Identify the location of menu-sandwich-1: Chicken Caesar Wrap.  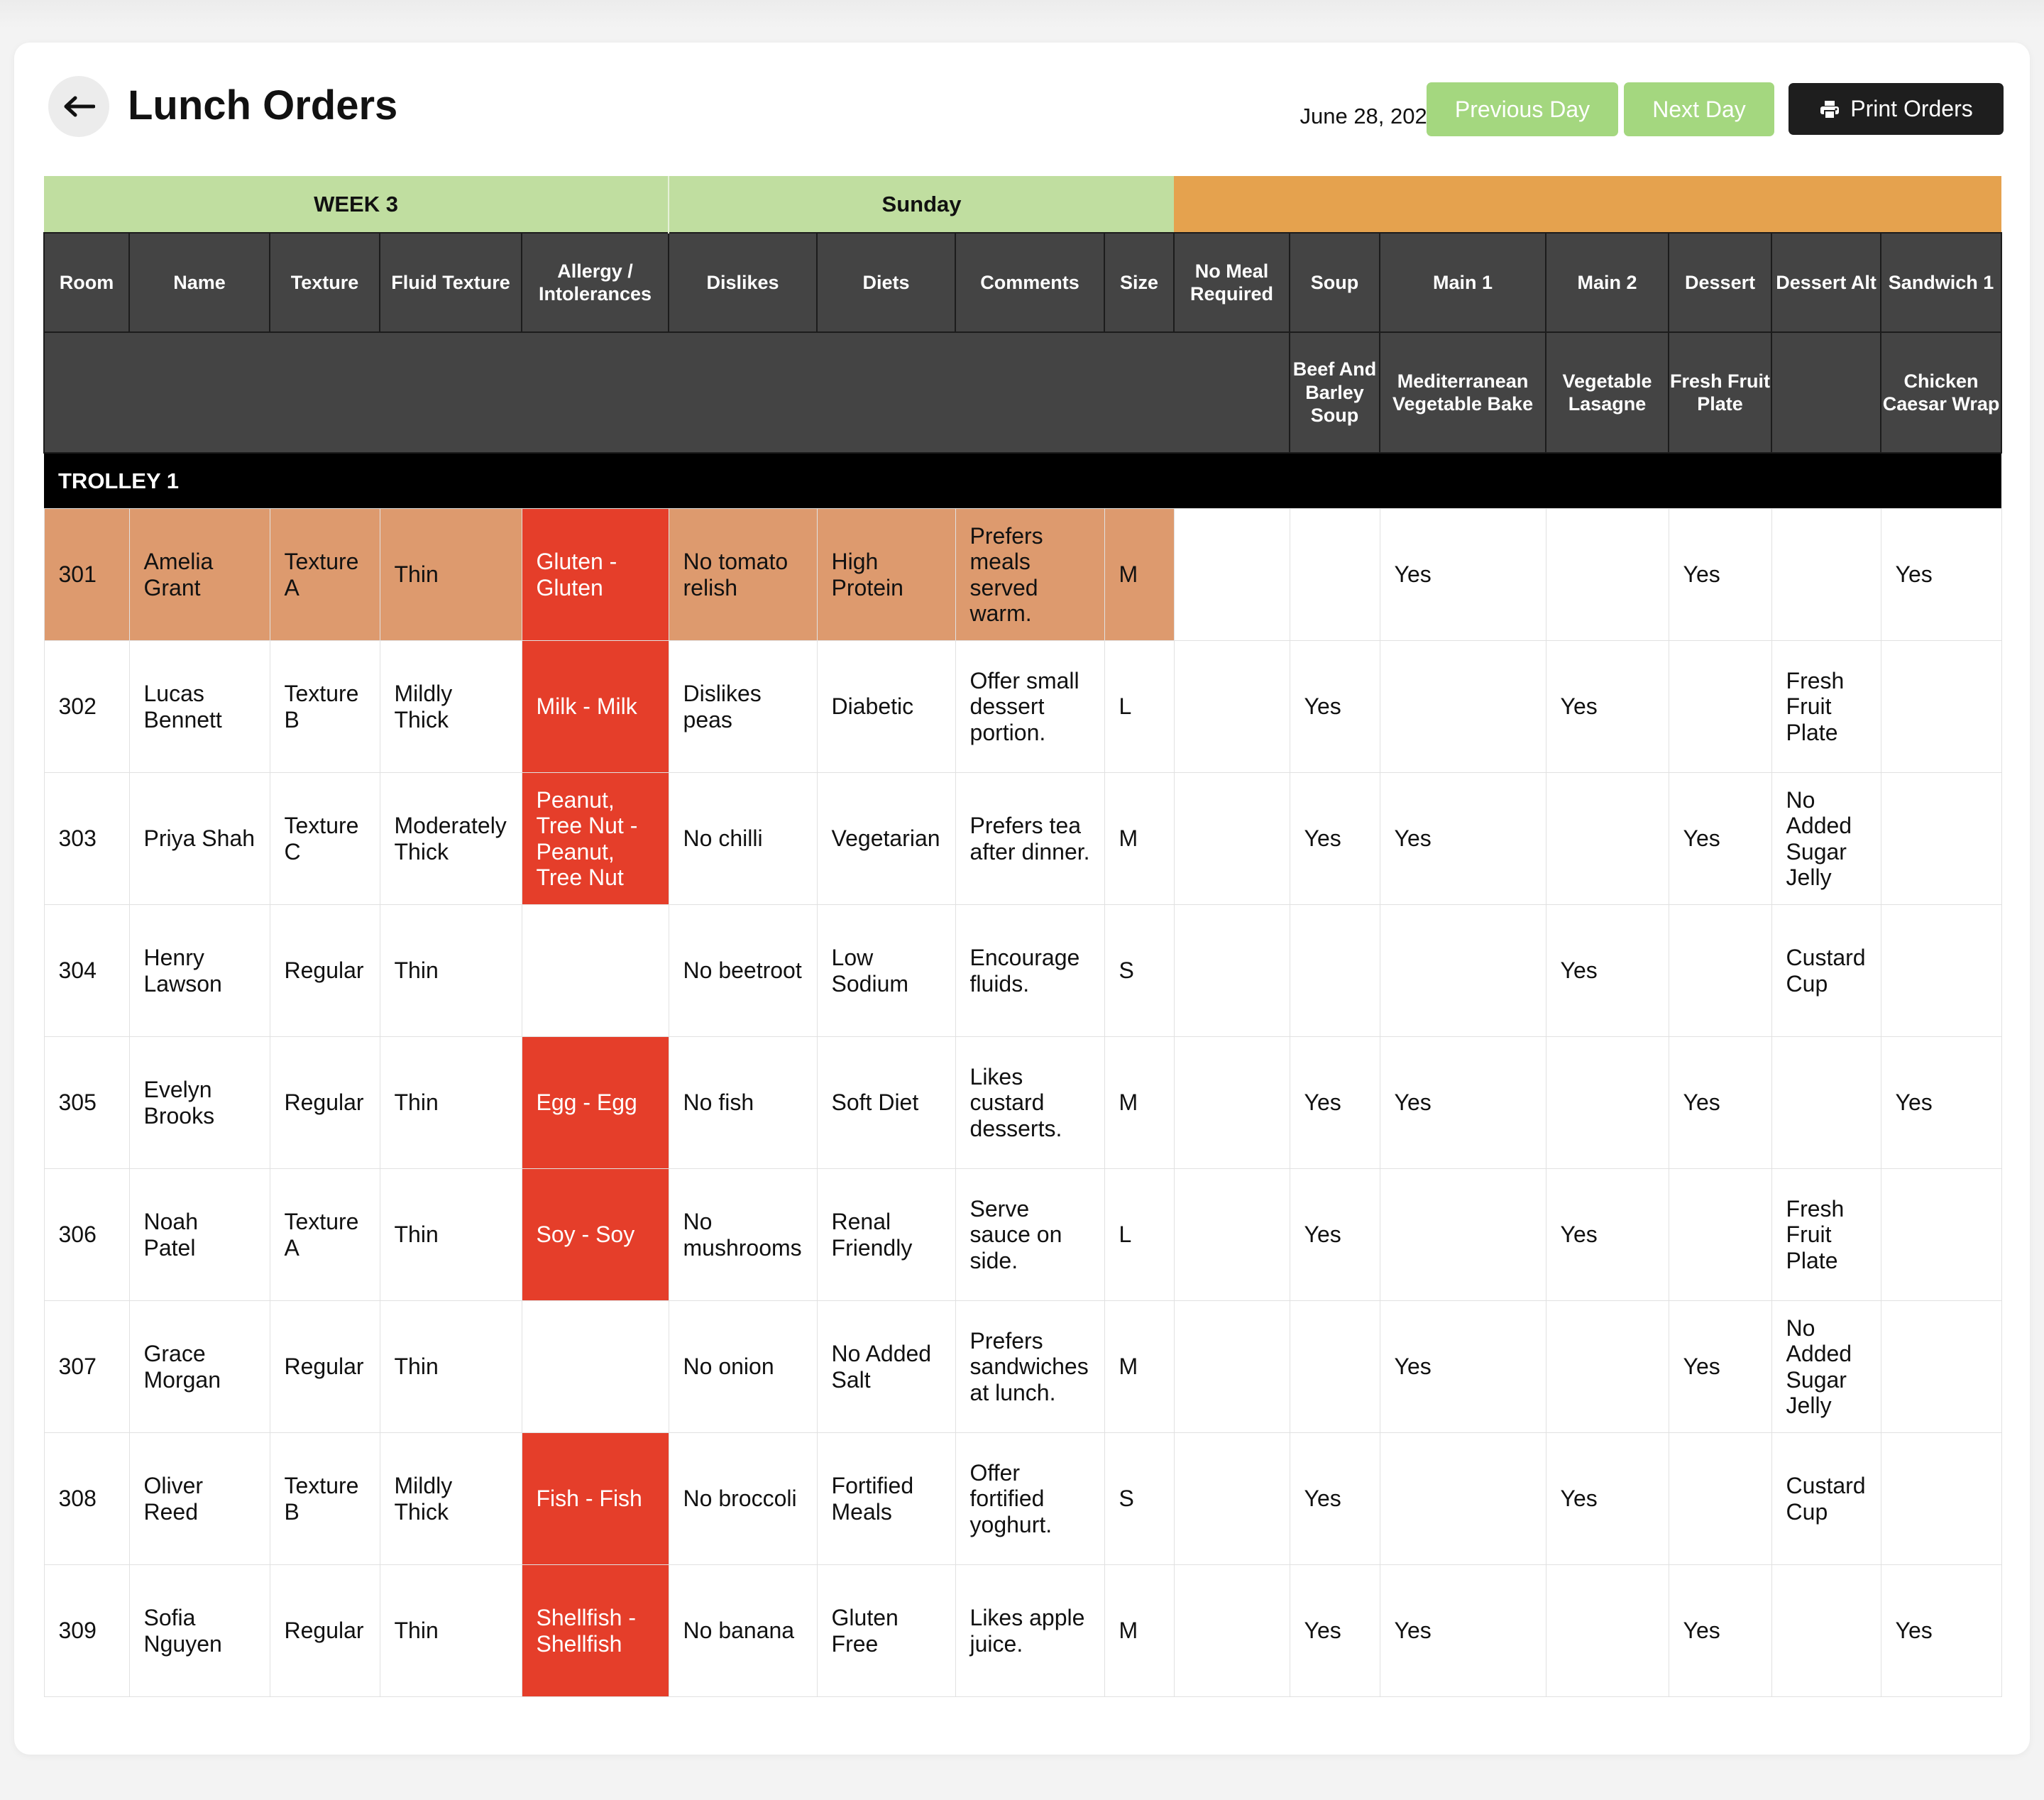
(1941, 392).